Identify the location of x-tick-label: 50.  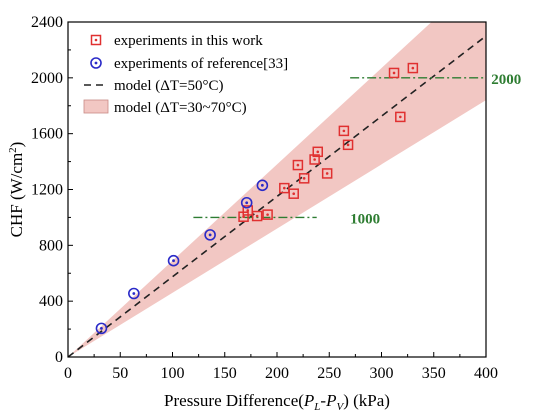
(120, 373).